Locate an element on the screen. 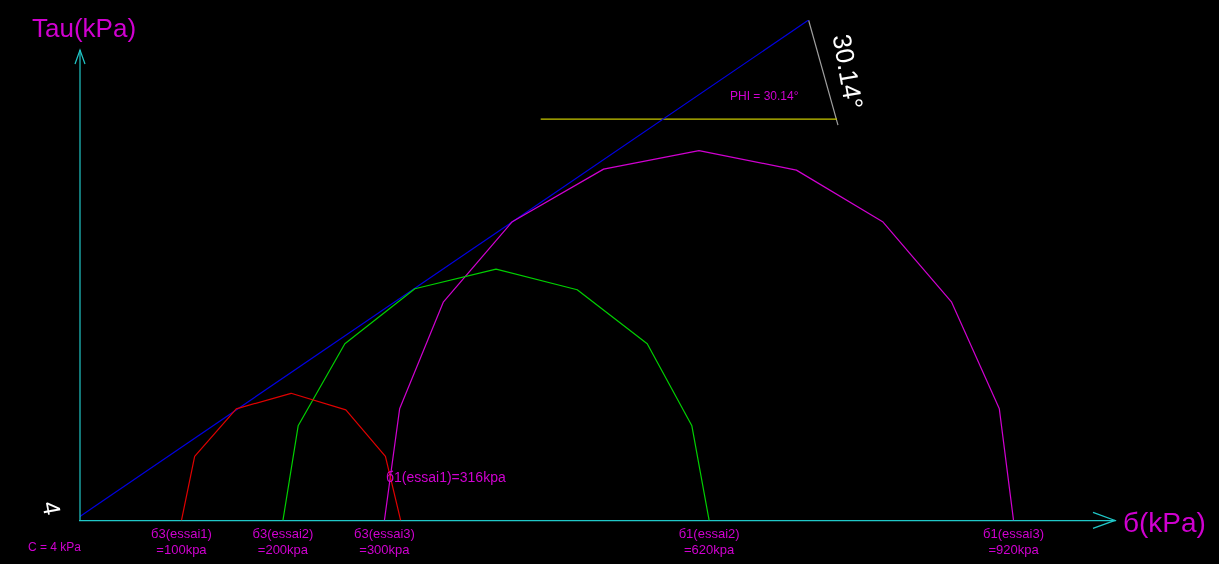 The height and width of the screenshot is (564, 1219). annotation: б1(essai3) is located at coordinates (1013, 533).